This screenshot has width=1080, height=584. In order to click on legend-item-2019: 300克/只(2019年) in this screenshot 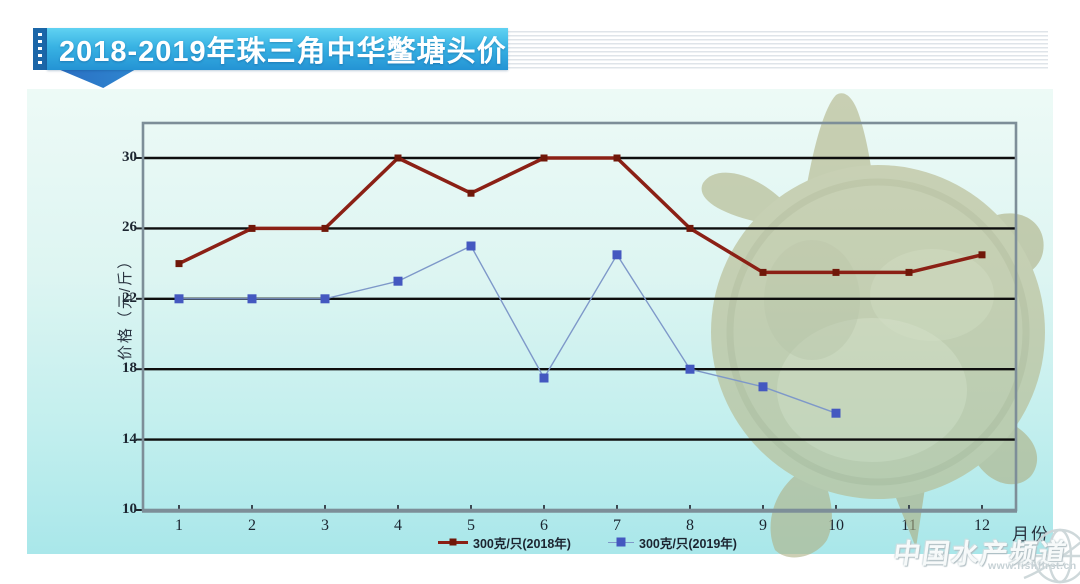, I will do `click(672, 542)`.